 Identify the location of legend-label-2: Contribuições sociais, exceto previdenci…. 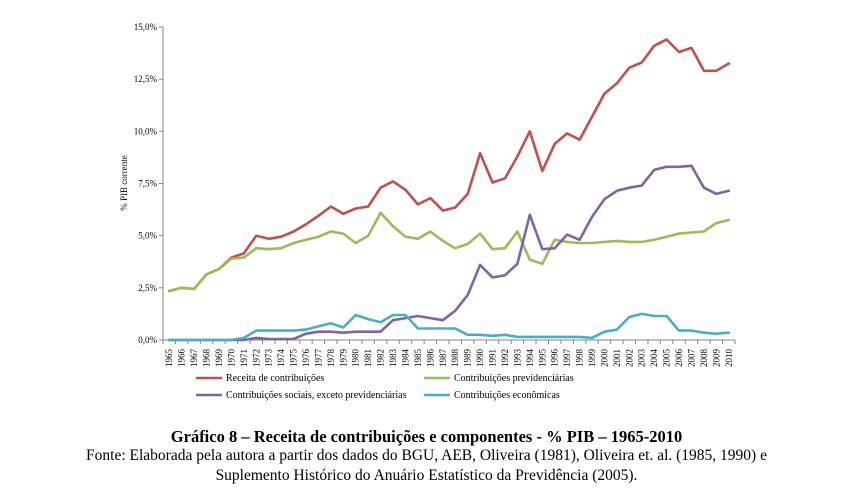
(316, 395).